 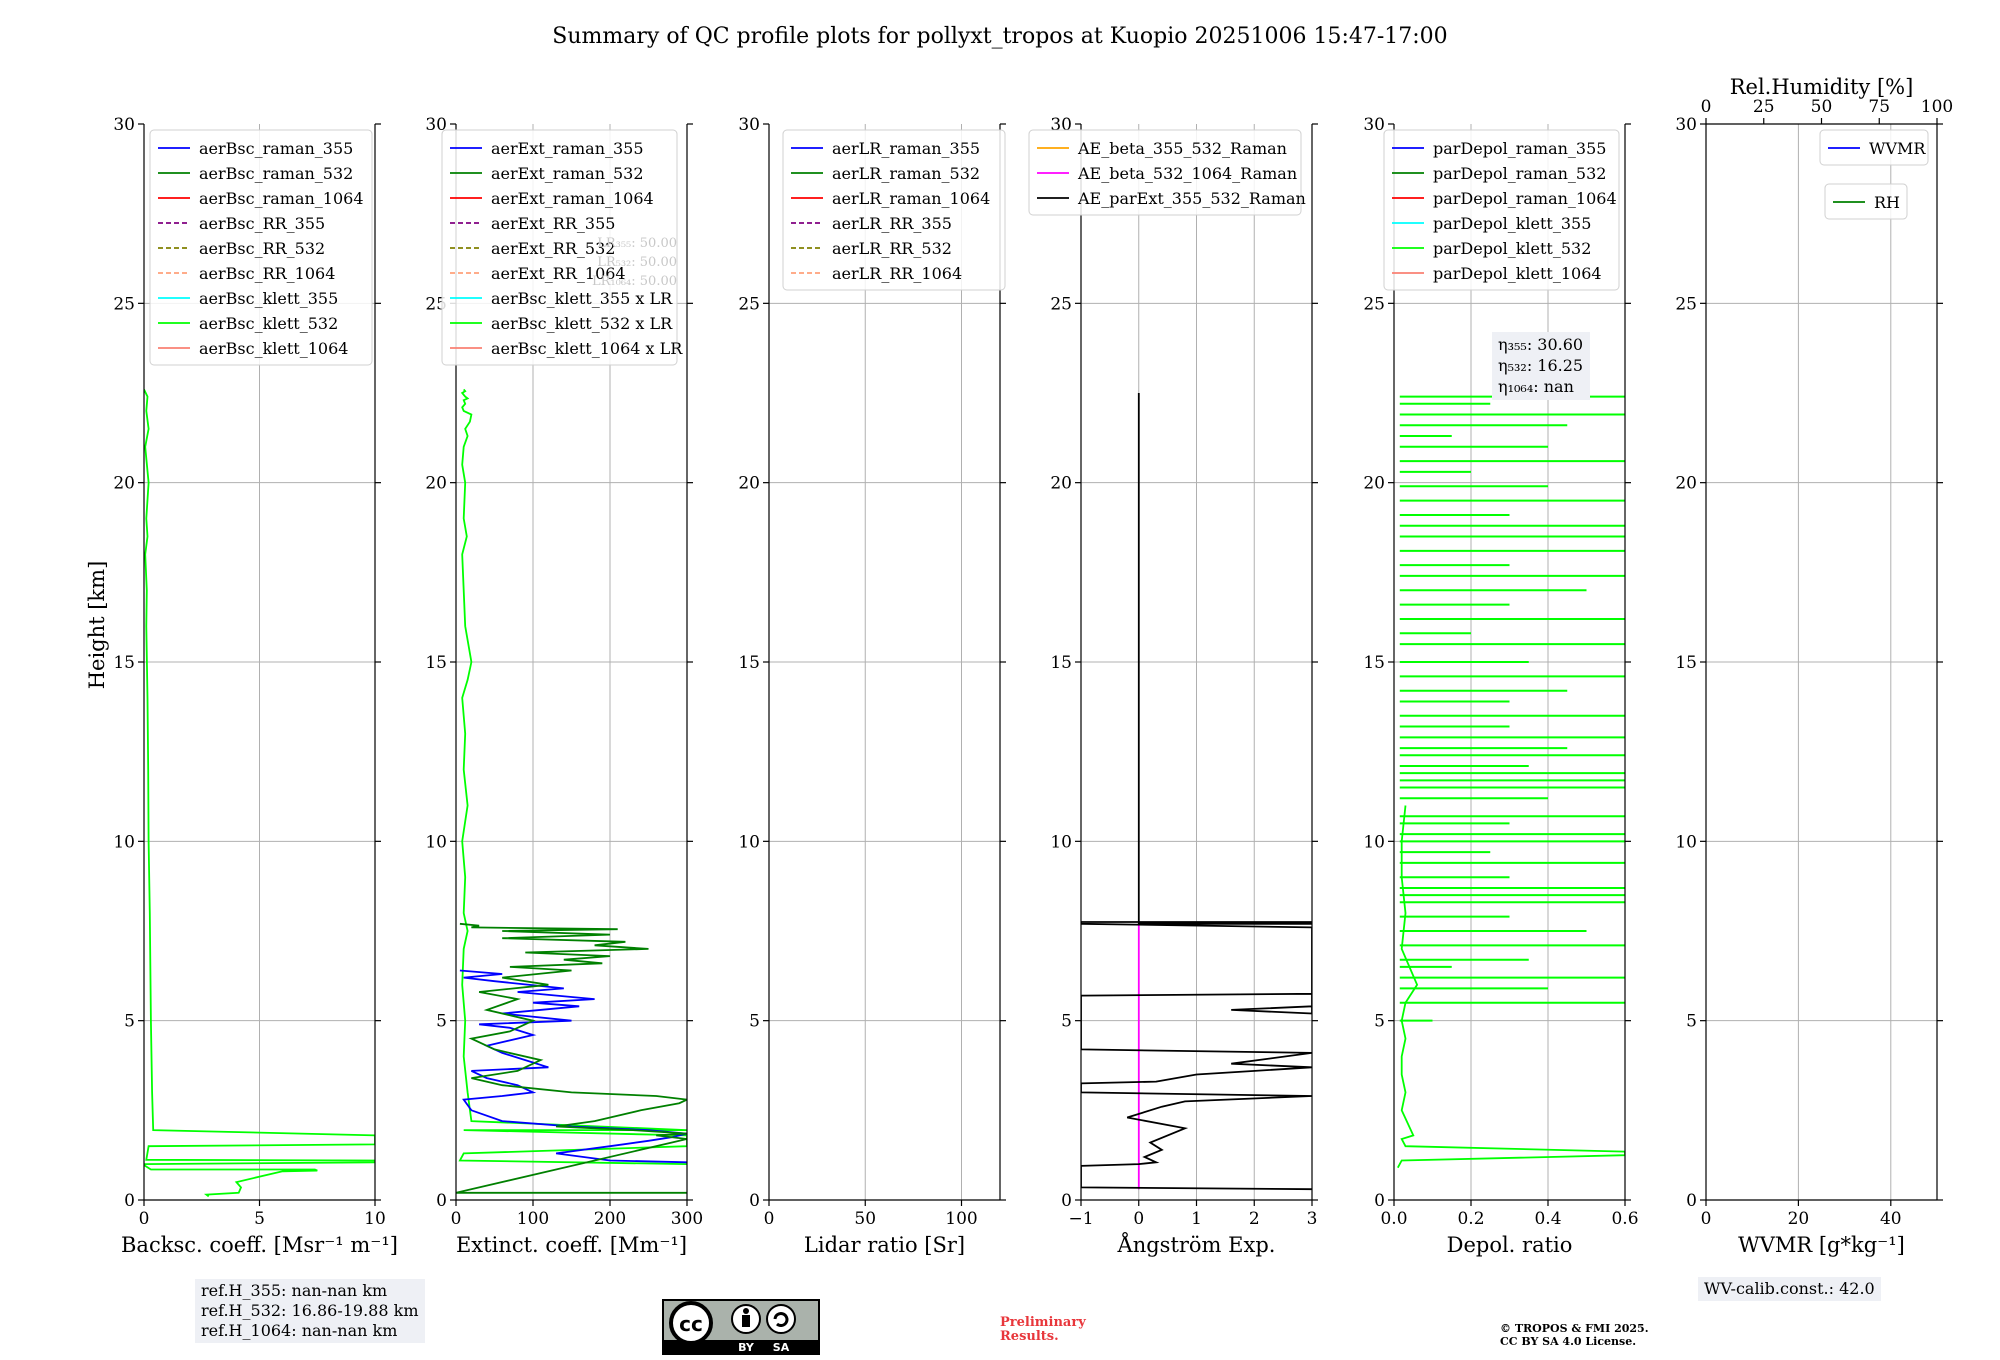 I want to click on legend-label: parDepol_raman_532, so click(x=1519, y=173).